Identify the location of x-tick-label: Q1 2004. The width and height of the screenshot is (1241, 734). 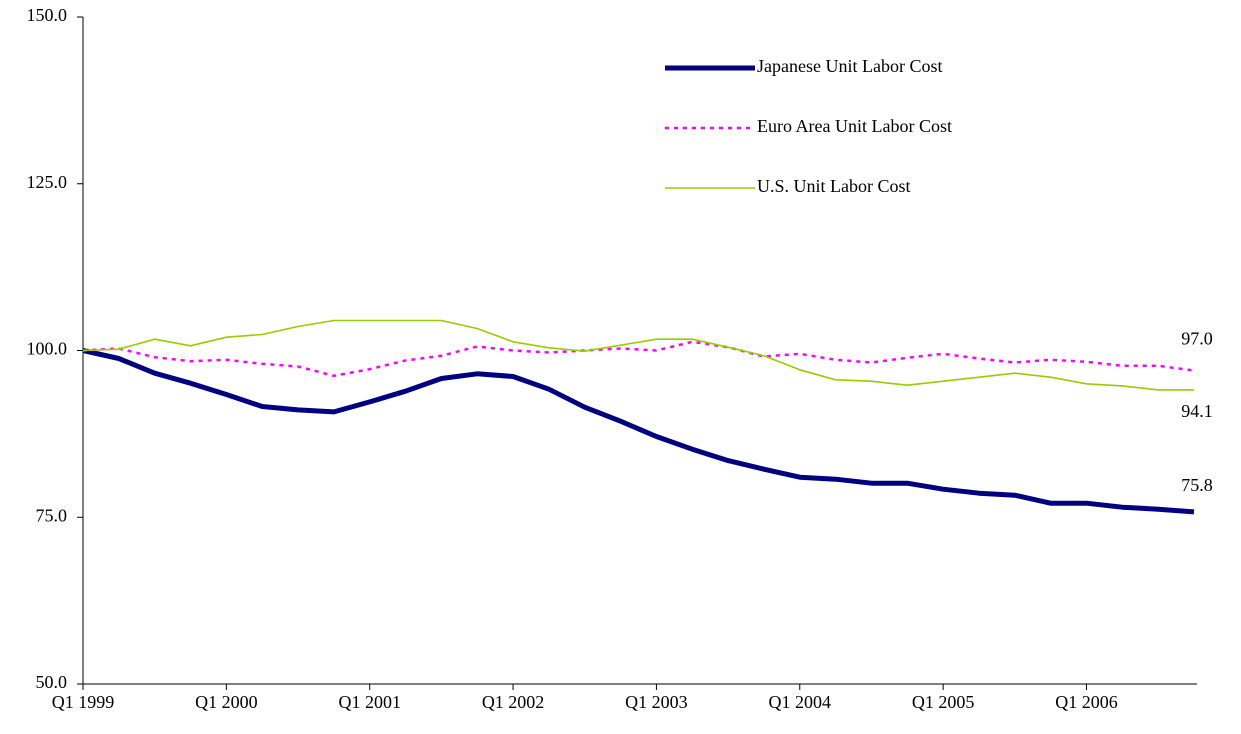
(800, 702).